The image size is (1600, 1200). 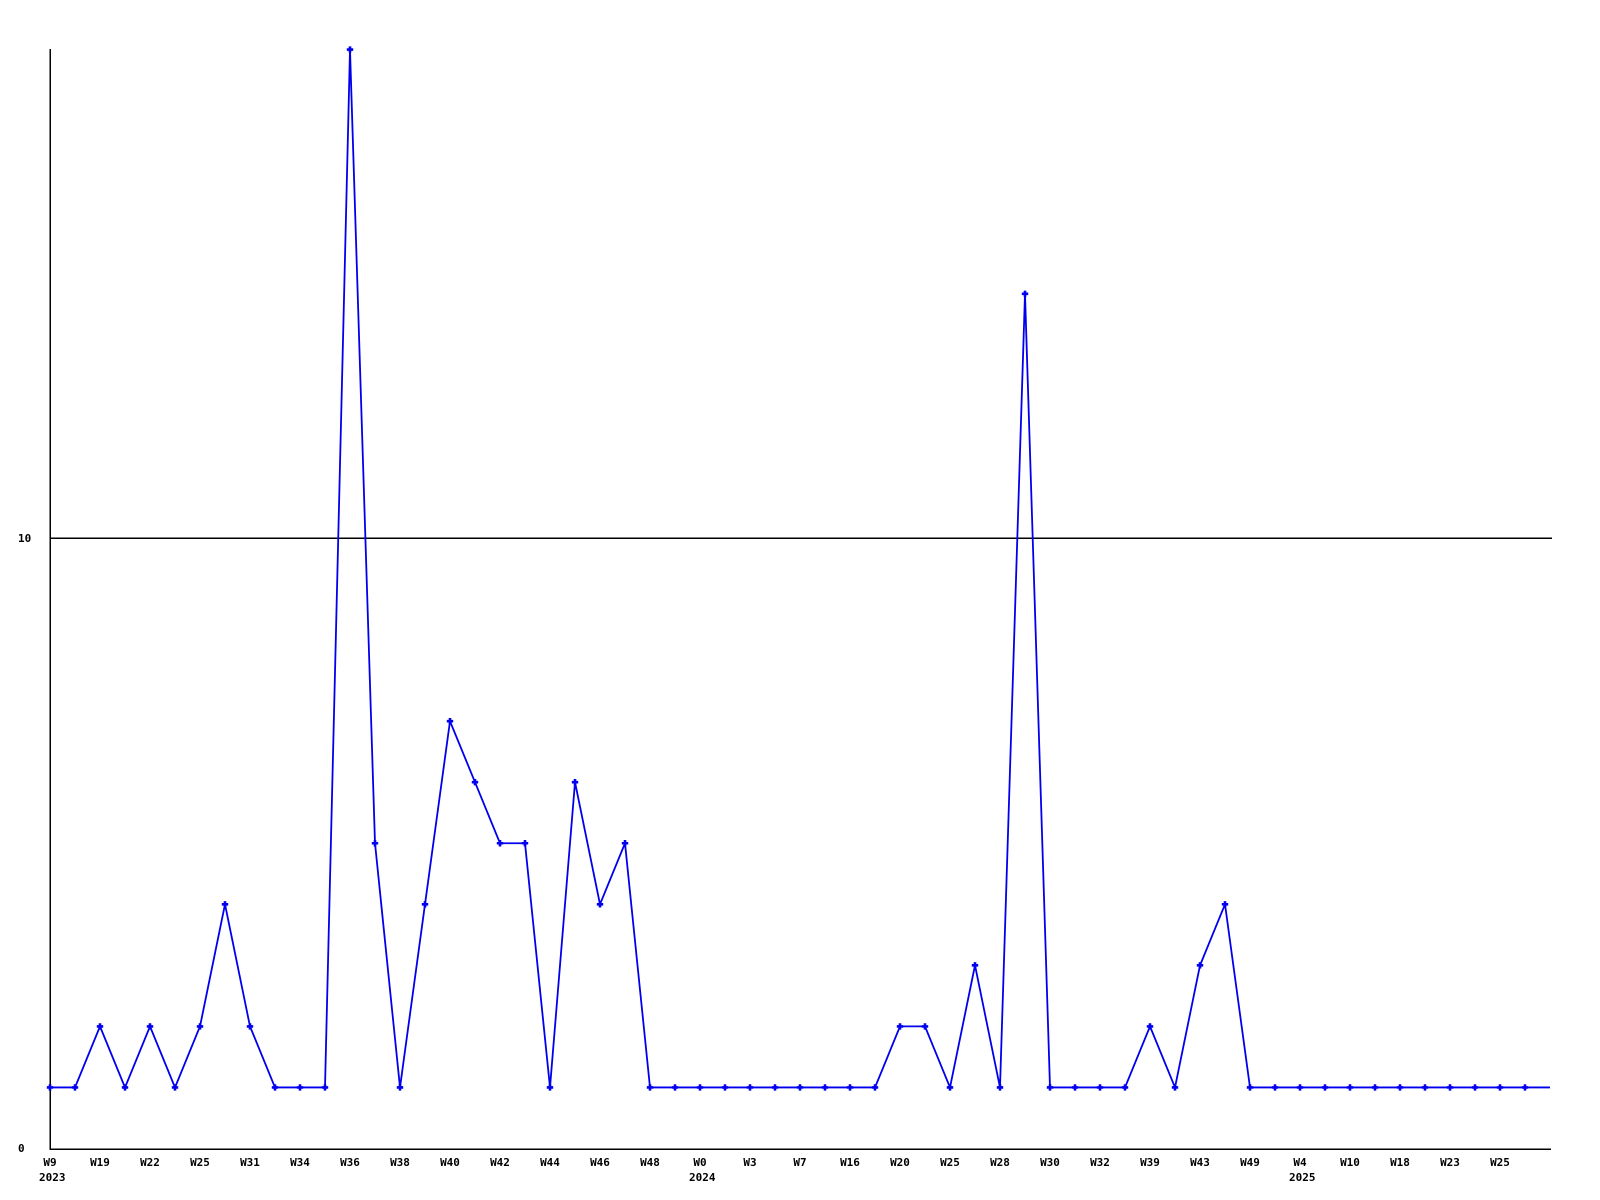 I want to click on x-tick-label: W3, so click(x=750, y=1162).